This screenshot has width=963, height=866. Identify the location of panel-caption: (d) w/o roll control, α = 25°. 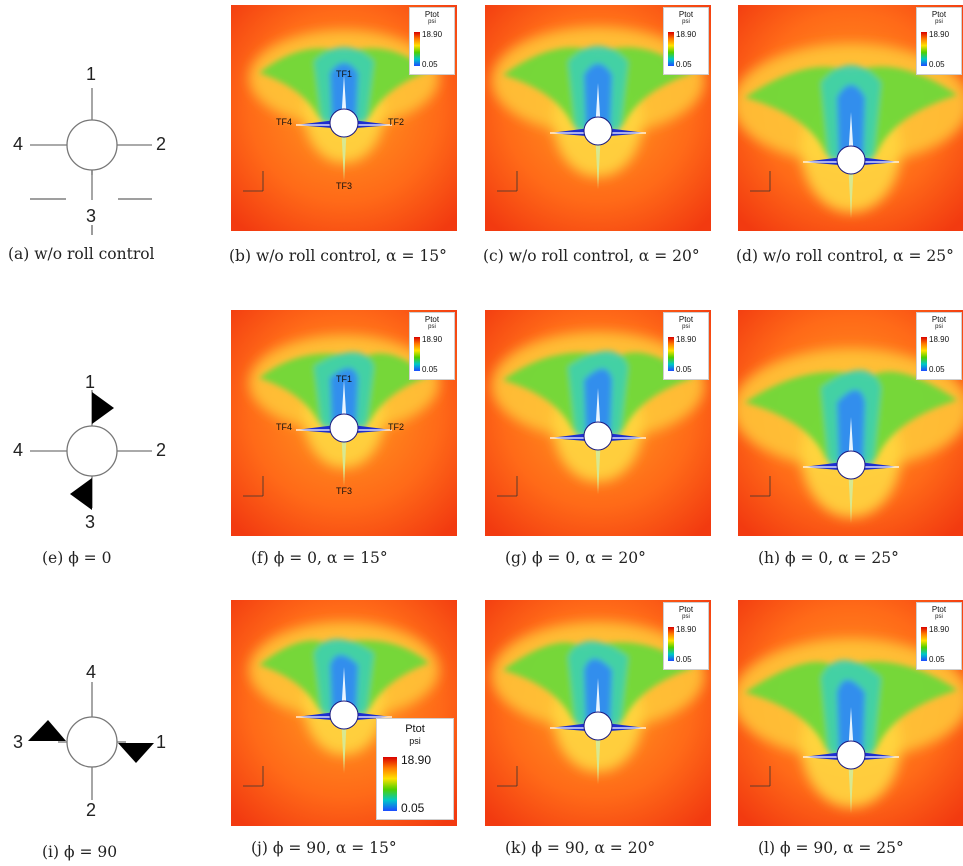
(845, 256).